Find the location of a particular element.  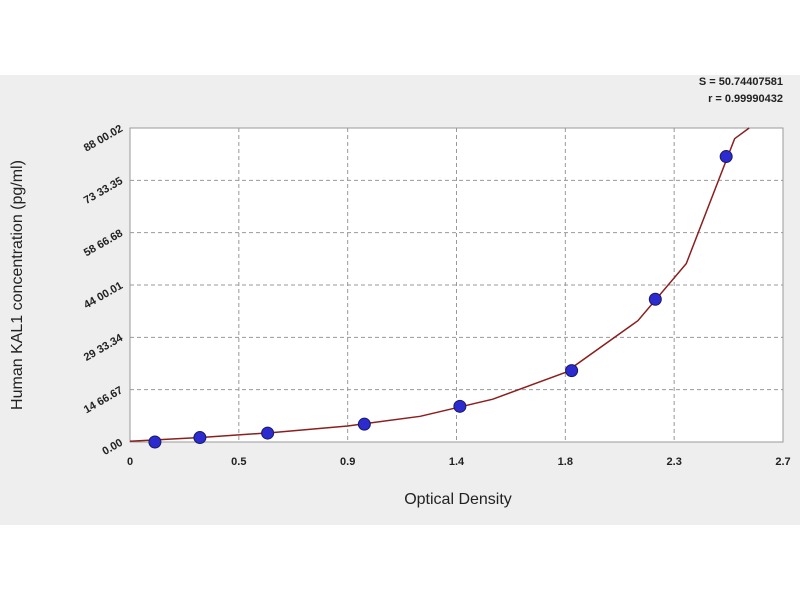

x-tick-label: 0.9 is located at coordinates (347, 462).